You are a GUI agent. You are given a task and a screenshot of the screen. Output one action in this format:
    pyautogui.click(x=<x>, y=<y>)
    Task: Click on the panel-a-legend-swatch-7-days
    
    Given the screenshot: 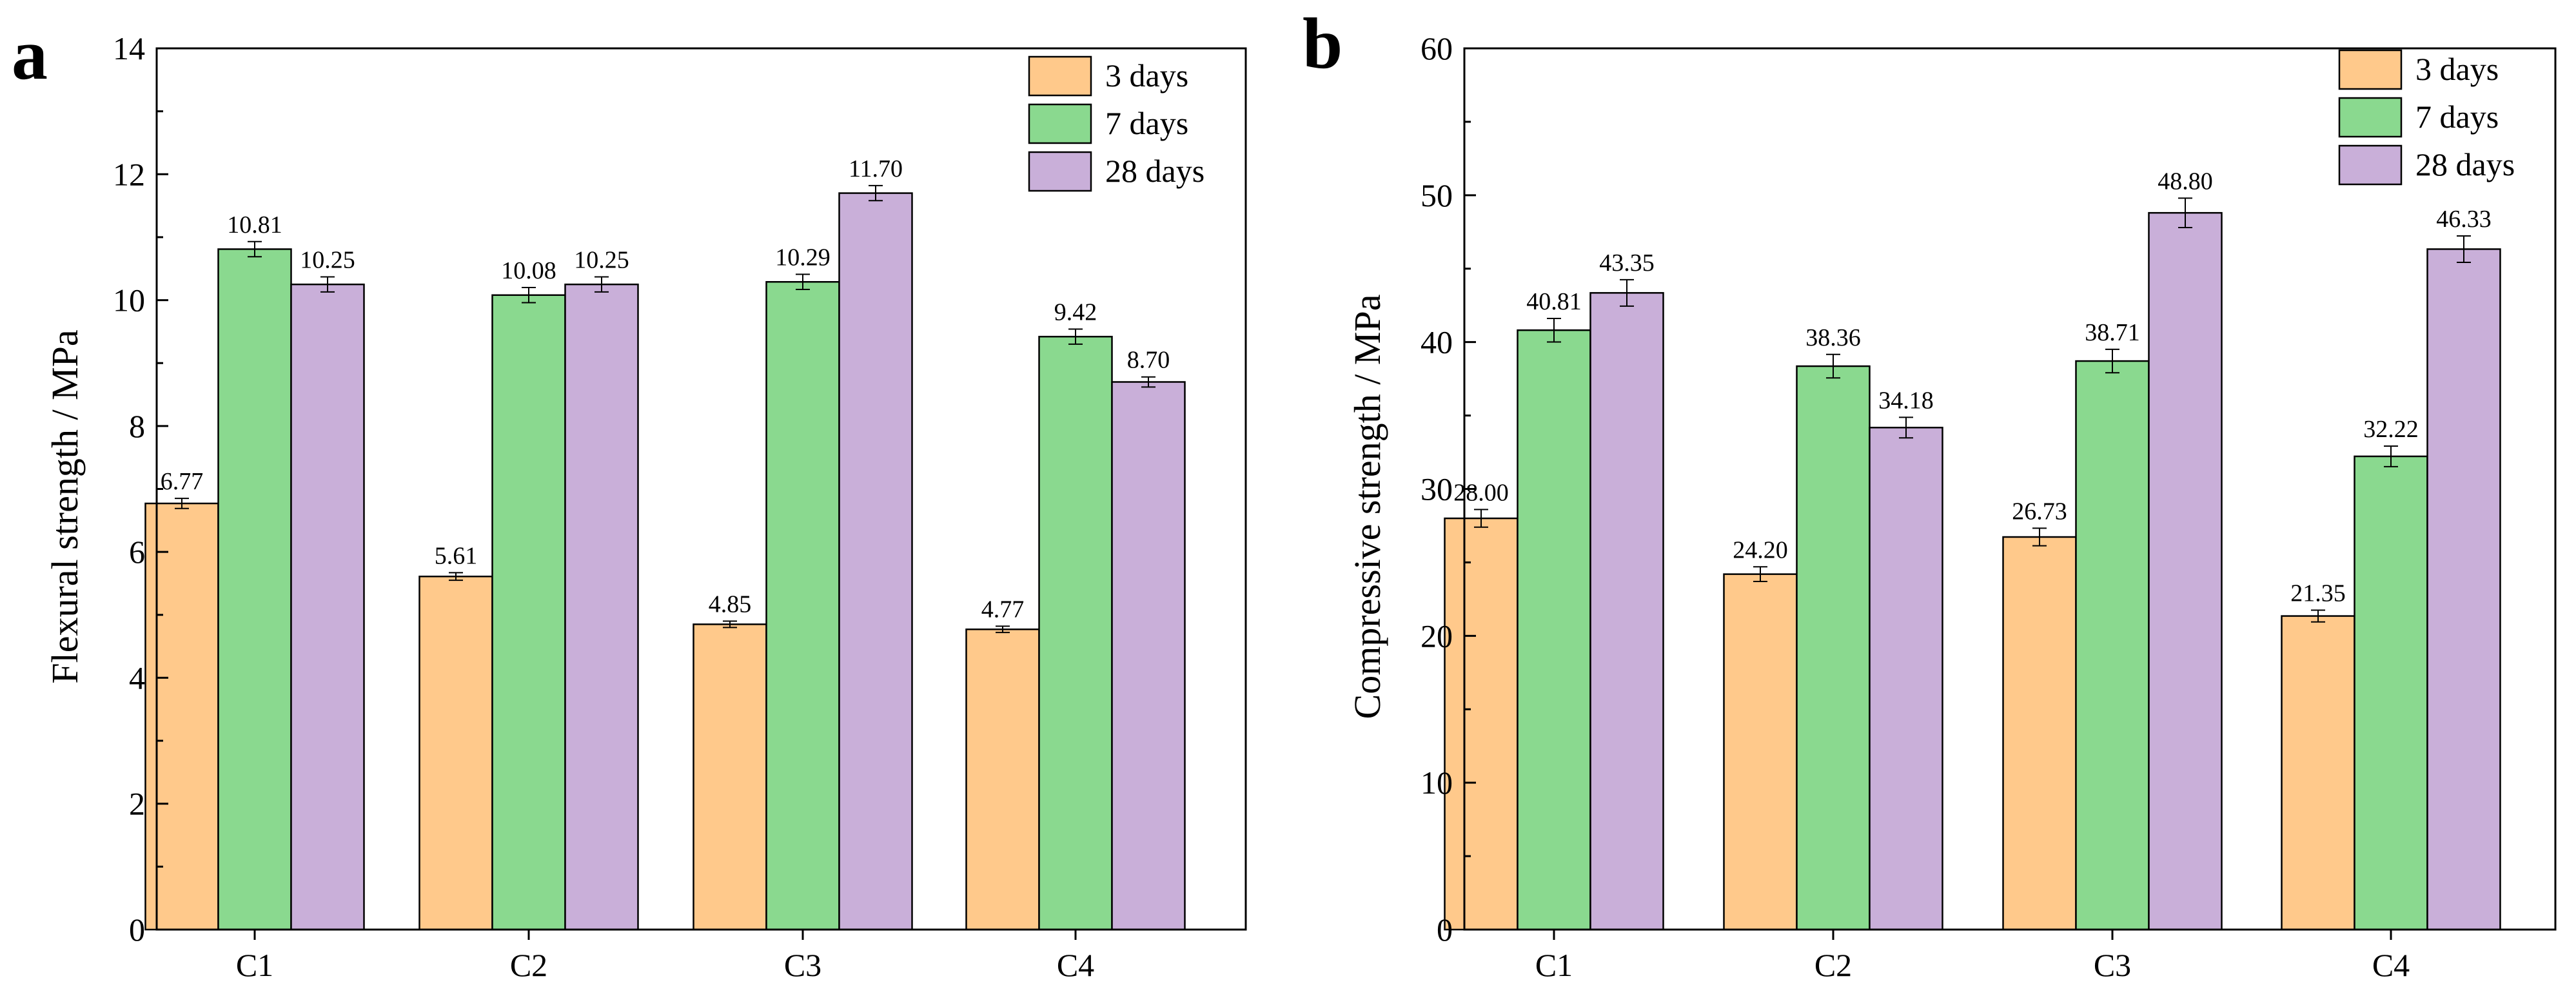 What is the action you would take?
    pyautogui.click(x=1060, y=124)
    